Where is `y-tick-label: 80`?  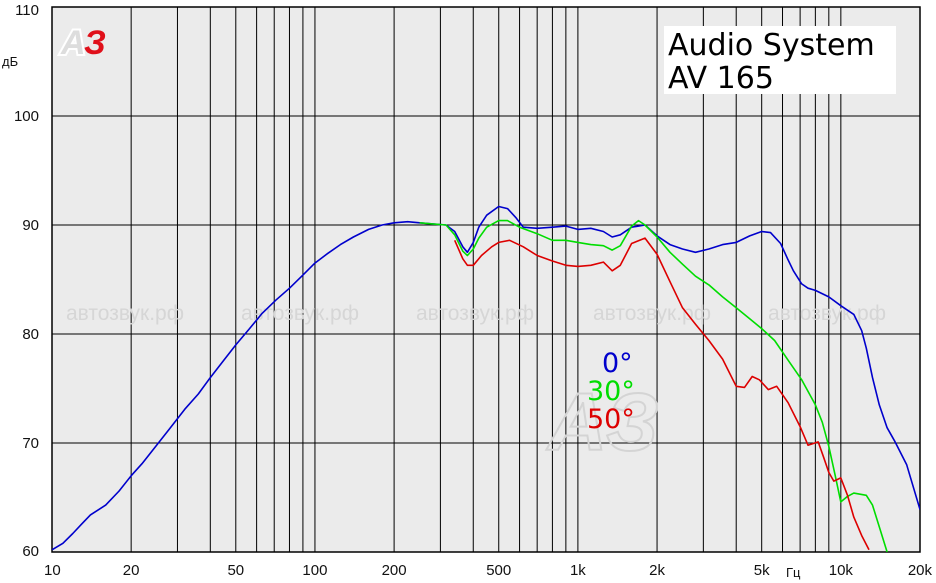
y-tick-label: 80 is located at coordinates (30, 334).